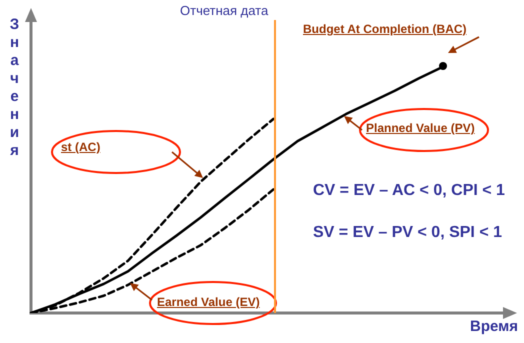  What do you see at coordinates (224, 10) in the screenshot?
I see `text: Отчетная дата` at bounding box center [224, 10].